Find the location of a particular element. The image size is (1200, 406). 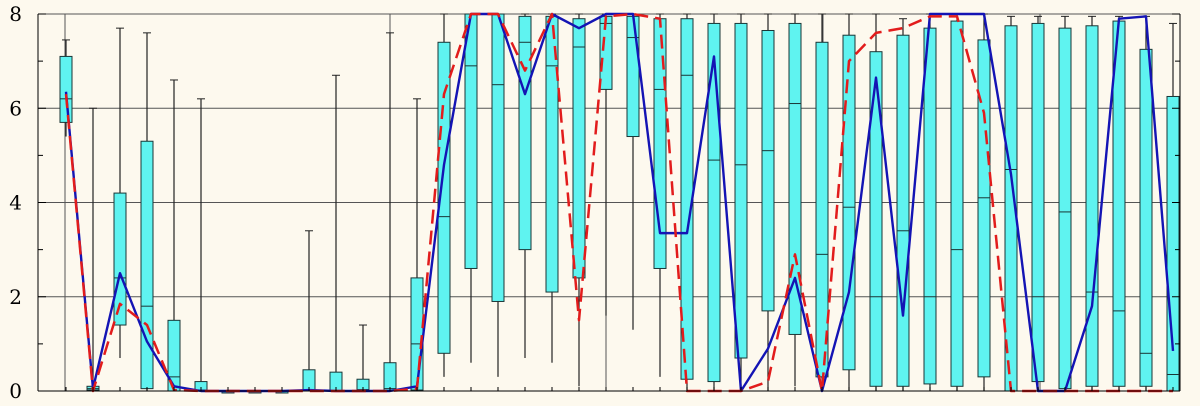

tick-labels-layer: 0 2 4 6 8 is located at coordinates (15, 202).